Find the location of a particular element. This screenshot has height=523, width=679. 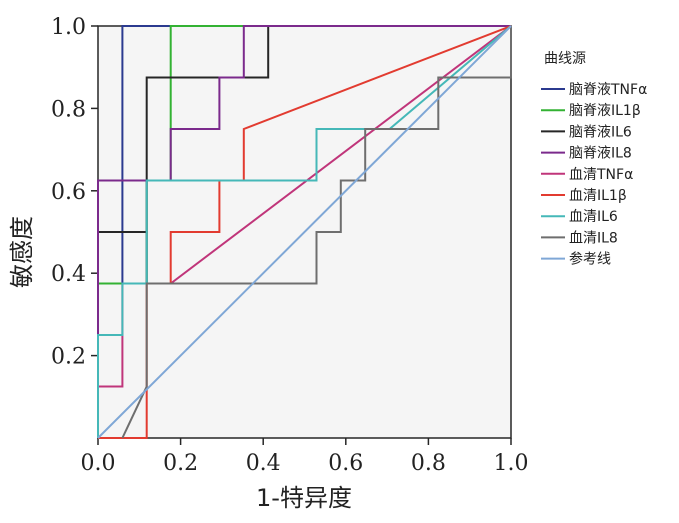

x-tick-label: 0.4 is located at coordinates (263, 463).